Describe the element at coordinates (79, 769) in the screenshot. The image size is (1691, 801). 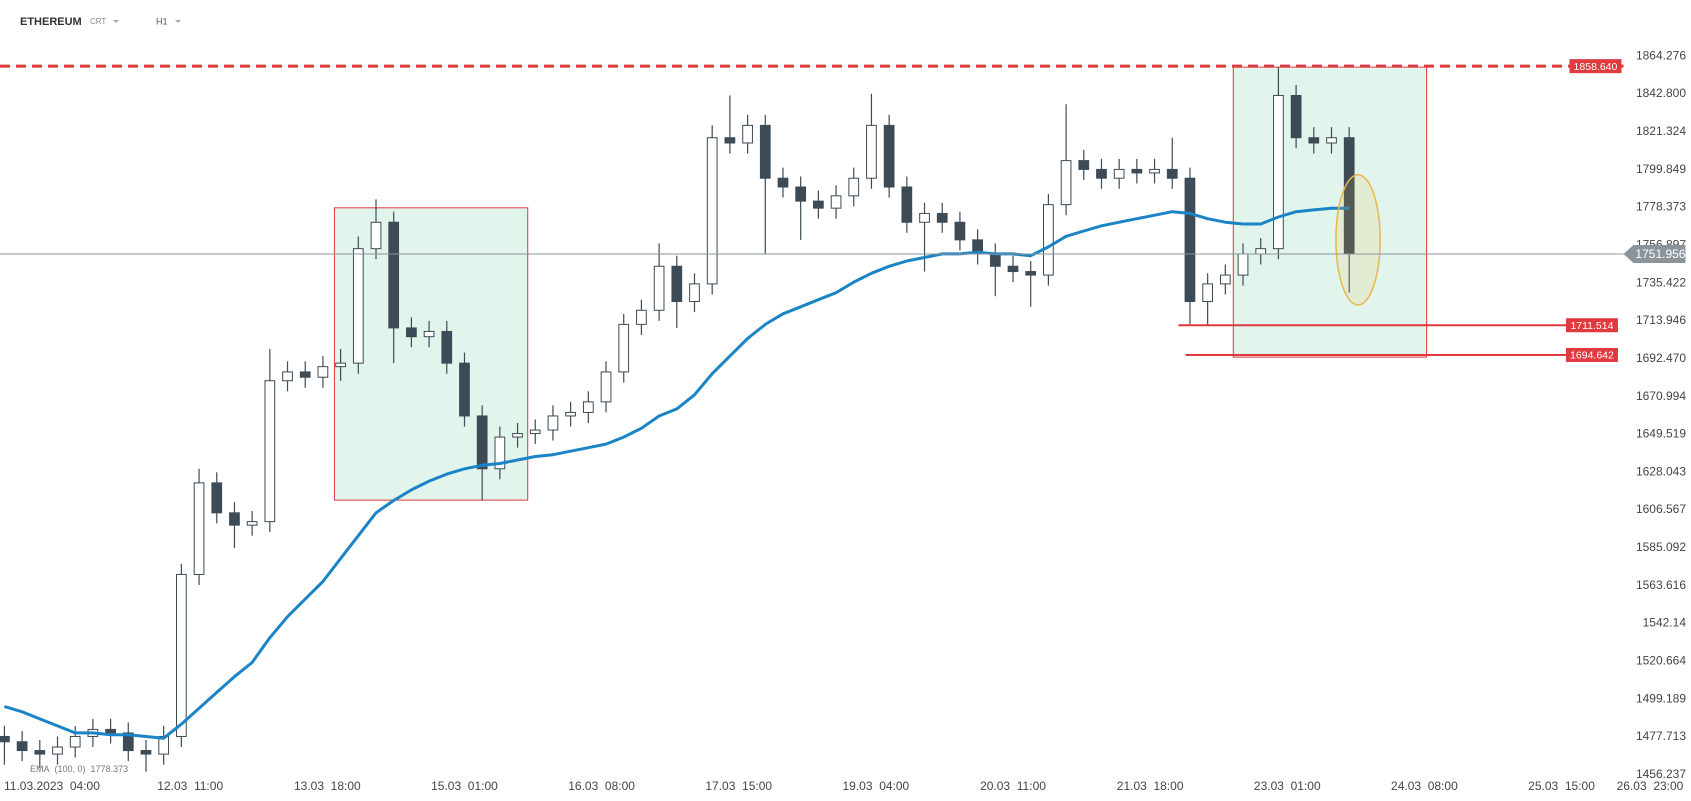
I see `ema-legend: EMA (100, 0) 1778.373` at that location.